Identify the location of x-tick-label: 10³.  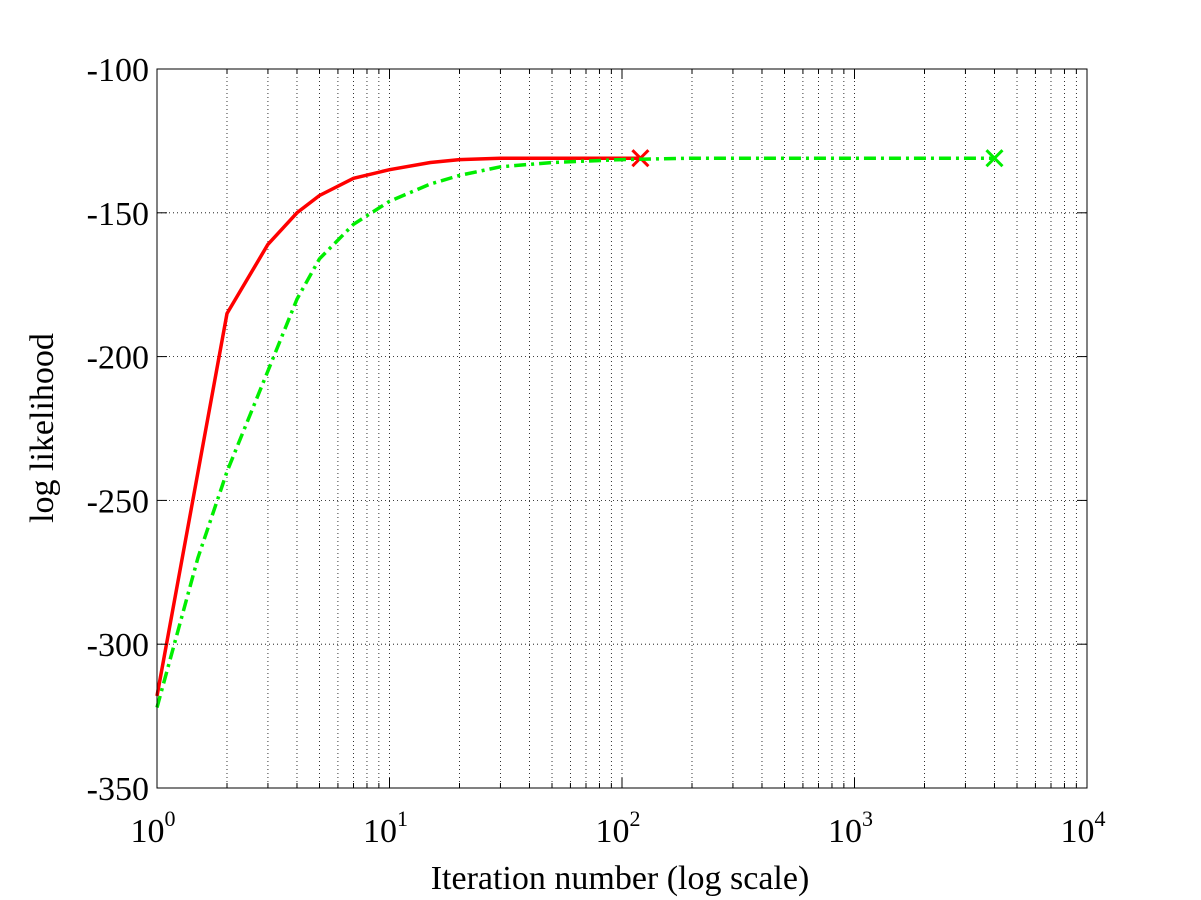
(850, 828).